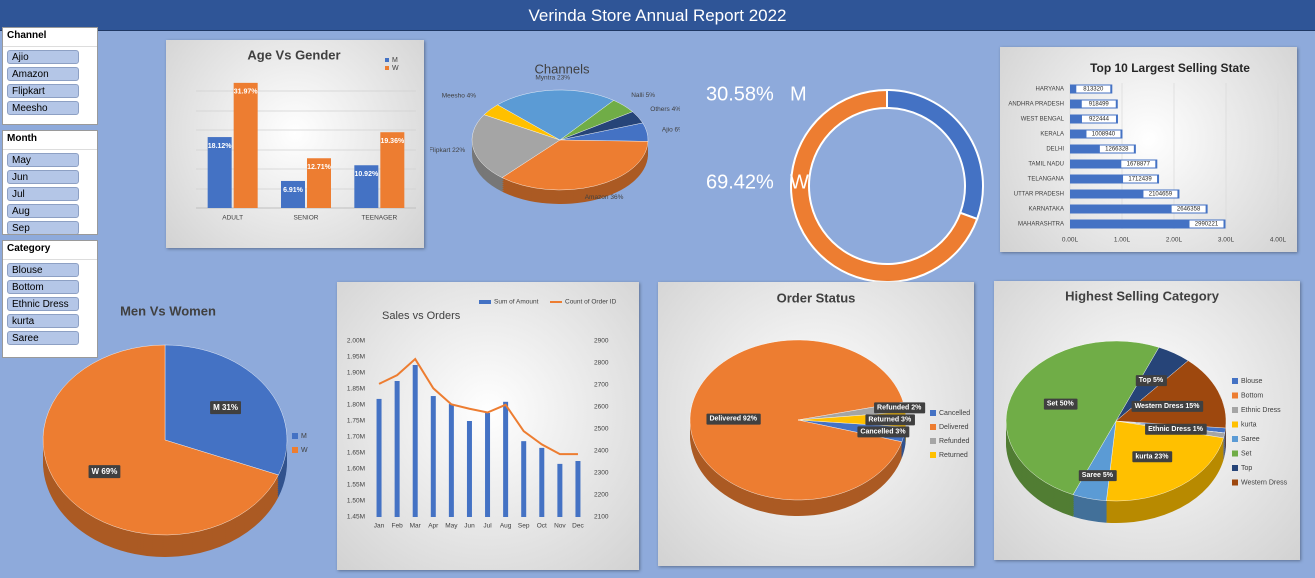 Image resolution: width=1315 pixels, height=578 pixels. I want to click on y-tick-label: 1.85M, so click(356, 389).